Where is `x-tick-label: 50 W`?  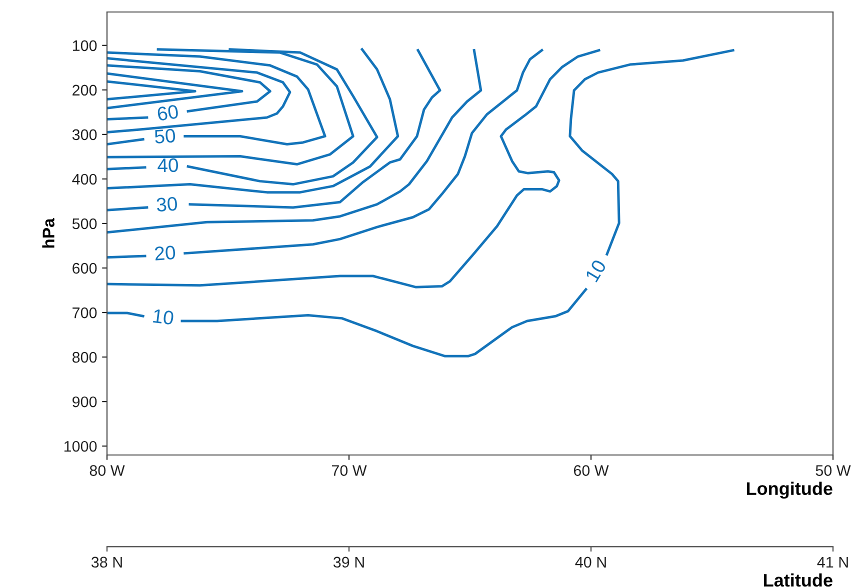
x-tick-label: 50 W is located at coordinates (833, 470).